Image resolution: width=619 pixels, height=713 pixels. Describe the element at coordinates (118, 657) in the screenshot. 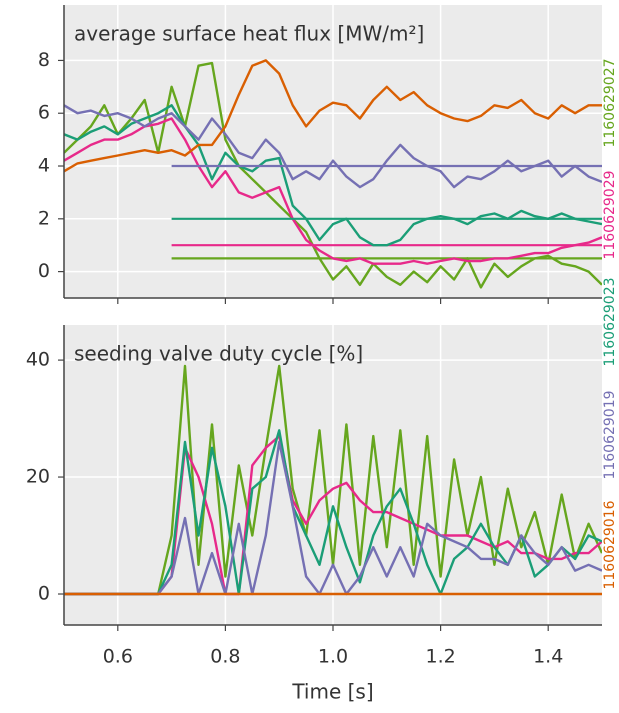

I see `x-tick-label: 0.6` at that location.